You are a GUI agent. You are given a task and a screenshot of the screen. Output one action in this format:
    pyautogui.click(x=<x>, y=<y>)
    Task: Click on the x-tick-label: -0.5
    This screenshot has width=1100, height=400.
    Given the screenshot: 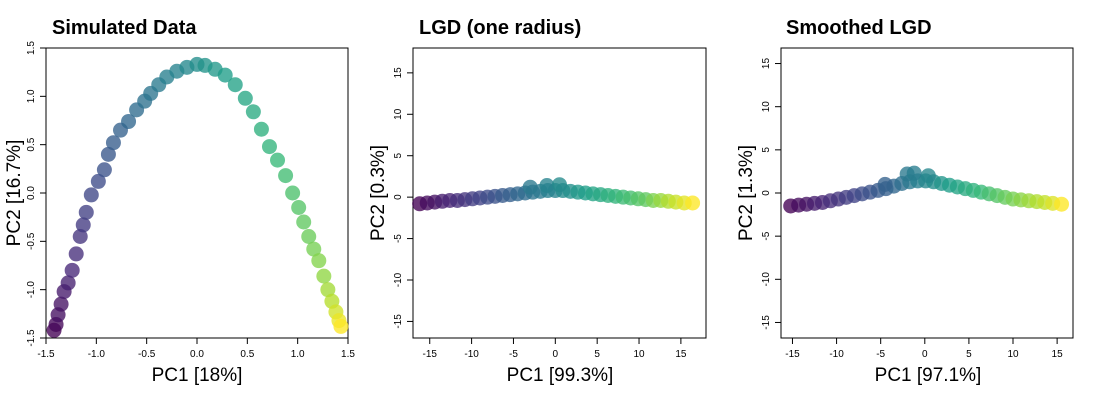 What is the action you would take?
    pyautogui.click(x=147, y=354)
    